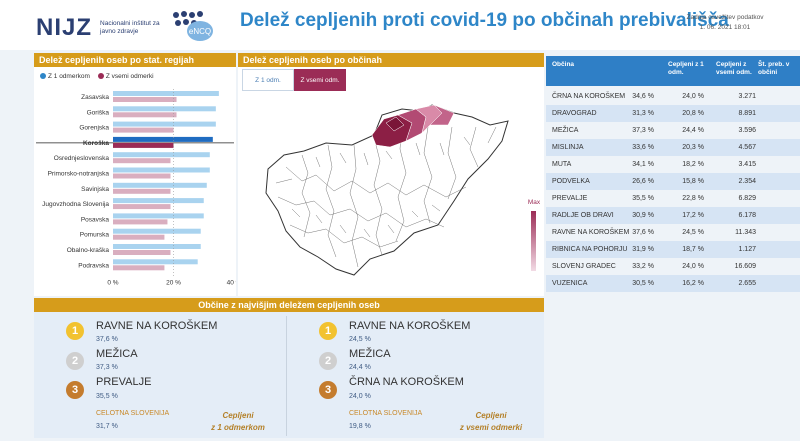 The image size is (800, 441). I want to click on legend-one-dose-dot, so click(43, 76).